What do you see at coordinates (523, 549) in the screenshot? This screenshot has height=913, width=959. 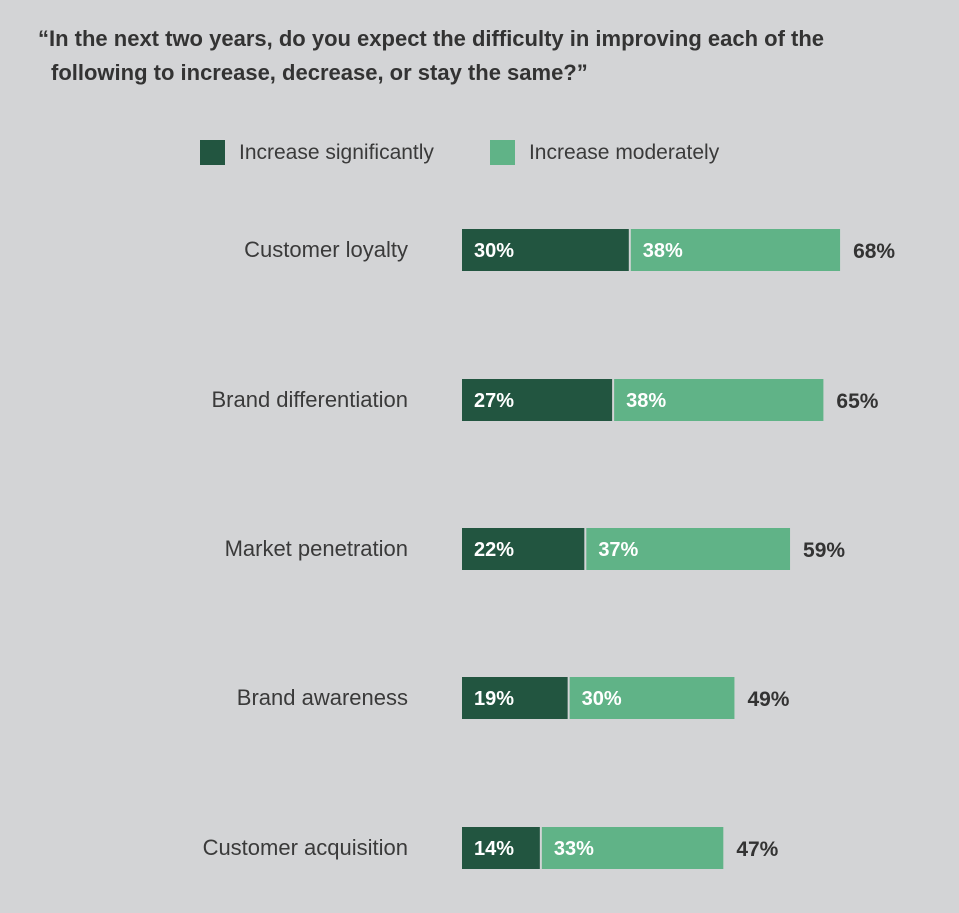 I see `bar-significant-market-penetration` at bounding box center [523, 549].